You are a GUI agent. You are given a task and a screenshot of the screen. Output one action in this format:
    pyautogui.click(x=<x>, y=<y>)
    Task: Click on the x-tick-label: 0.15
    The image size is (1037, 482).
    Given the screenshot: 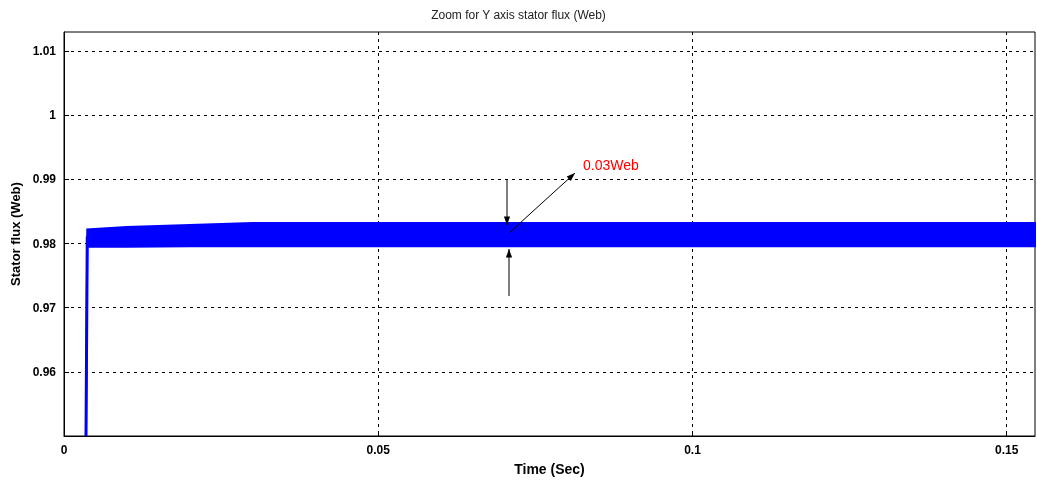 What is the action you would take?
    pyautogui.click(x=1007, y=450)
    